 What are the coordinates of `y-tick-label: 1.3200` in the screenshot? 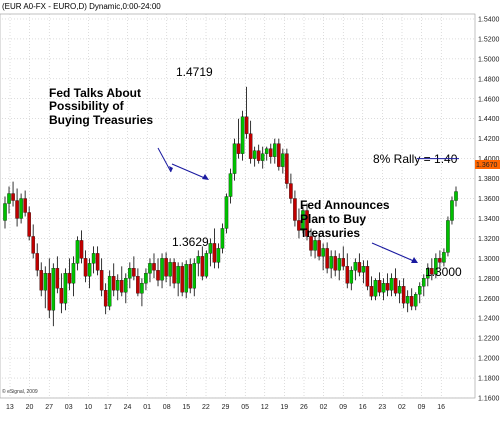 It's located at (489, 239).